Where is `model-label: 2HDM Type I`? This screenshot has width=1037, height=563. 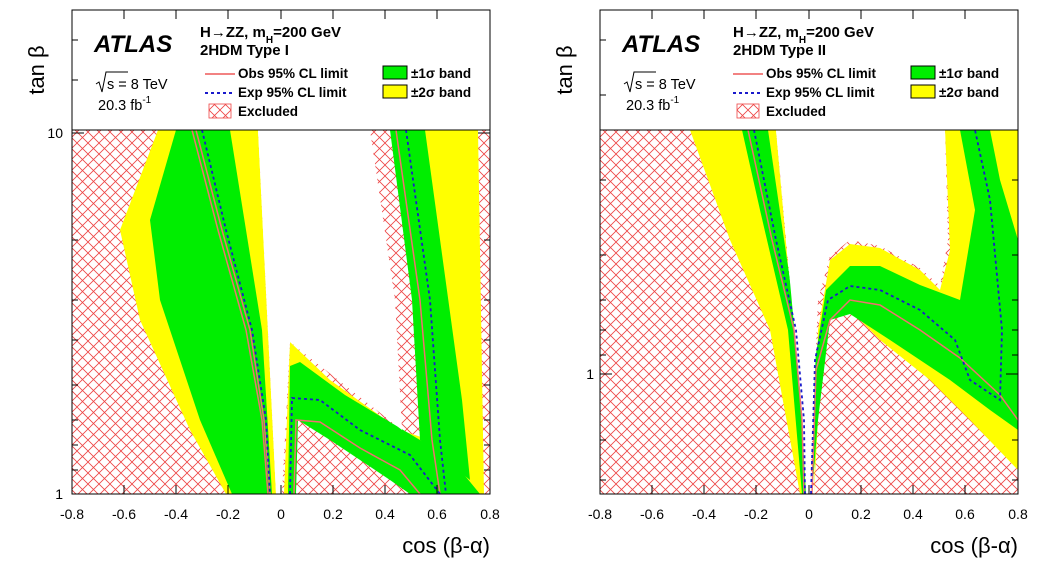 model-label: 2HDM Type I is located at coordinates (244, 50).